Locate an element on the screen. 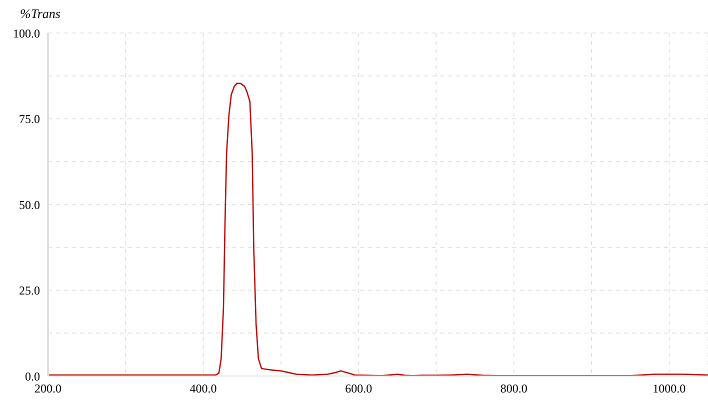 The height and width of the screenshot is (405, 708). x-tick-label: 200.0 is located at coordinates (48, 389).